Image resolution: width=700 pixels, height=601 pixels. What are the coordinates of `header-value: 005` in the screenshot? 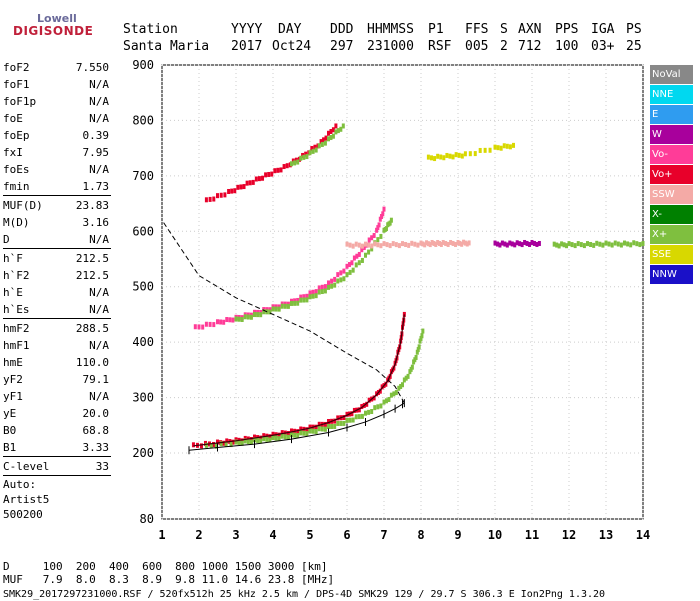 It's located at (477, 46).